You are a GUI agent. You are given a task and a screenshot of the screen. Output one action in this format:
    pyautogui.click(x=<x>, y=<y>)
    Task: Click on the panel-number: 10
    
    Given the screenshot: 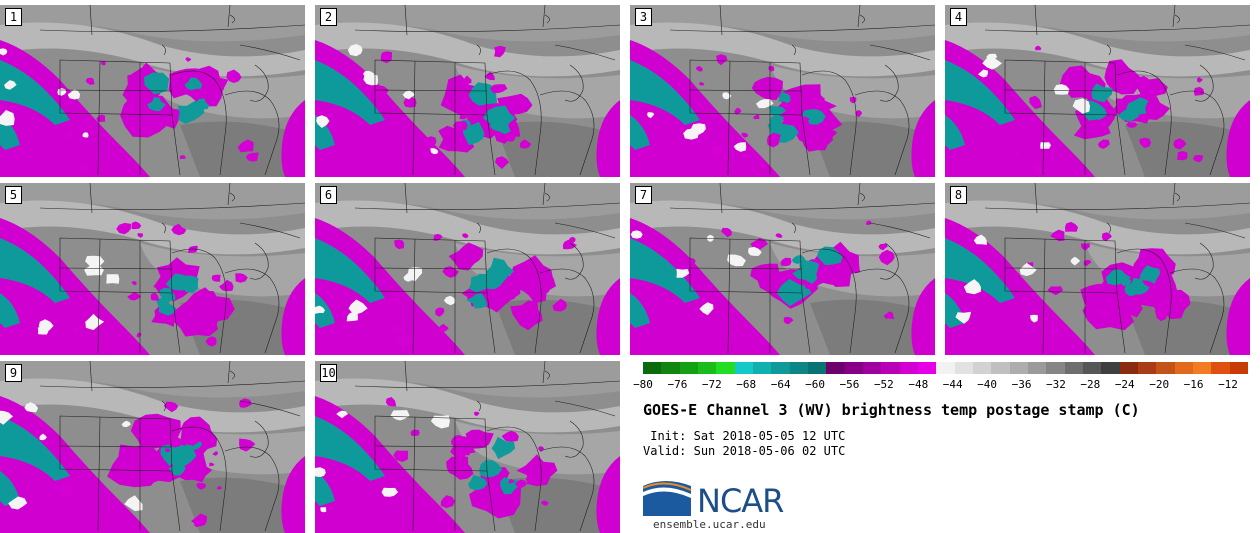 What is the action you would take?
    pyautogui.click(x=328, y=373)
    